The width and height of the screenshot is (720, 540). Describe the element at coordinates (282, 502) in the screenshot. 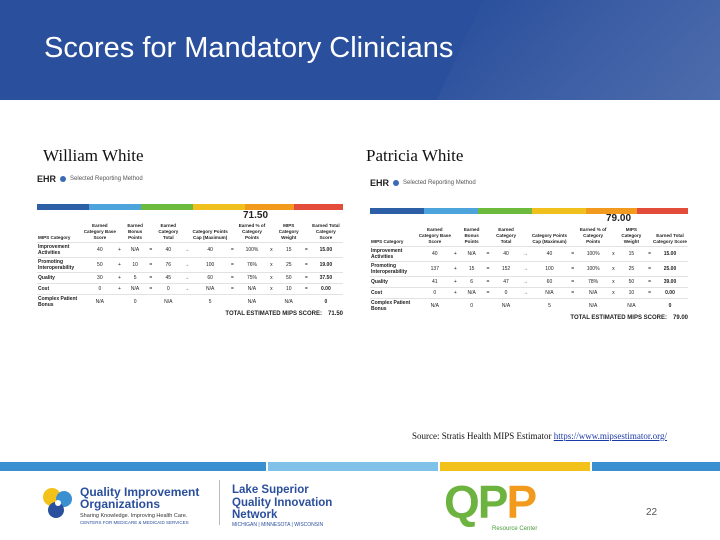

I see `lake-line2: Quality Innovation` at that location.